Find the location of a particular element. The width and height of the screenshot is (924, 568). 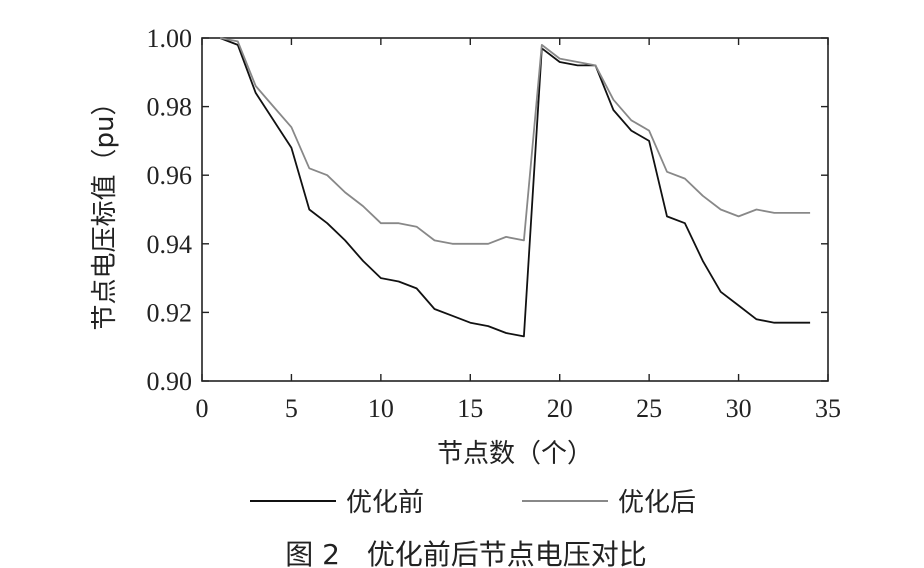

x-tick-label: 20 is located at coordinates (560, 408).